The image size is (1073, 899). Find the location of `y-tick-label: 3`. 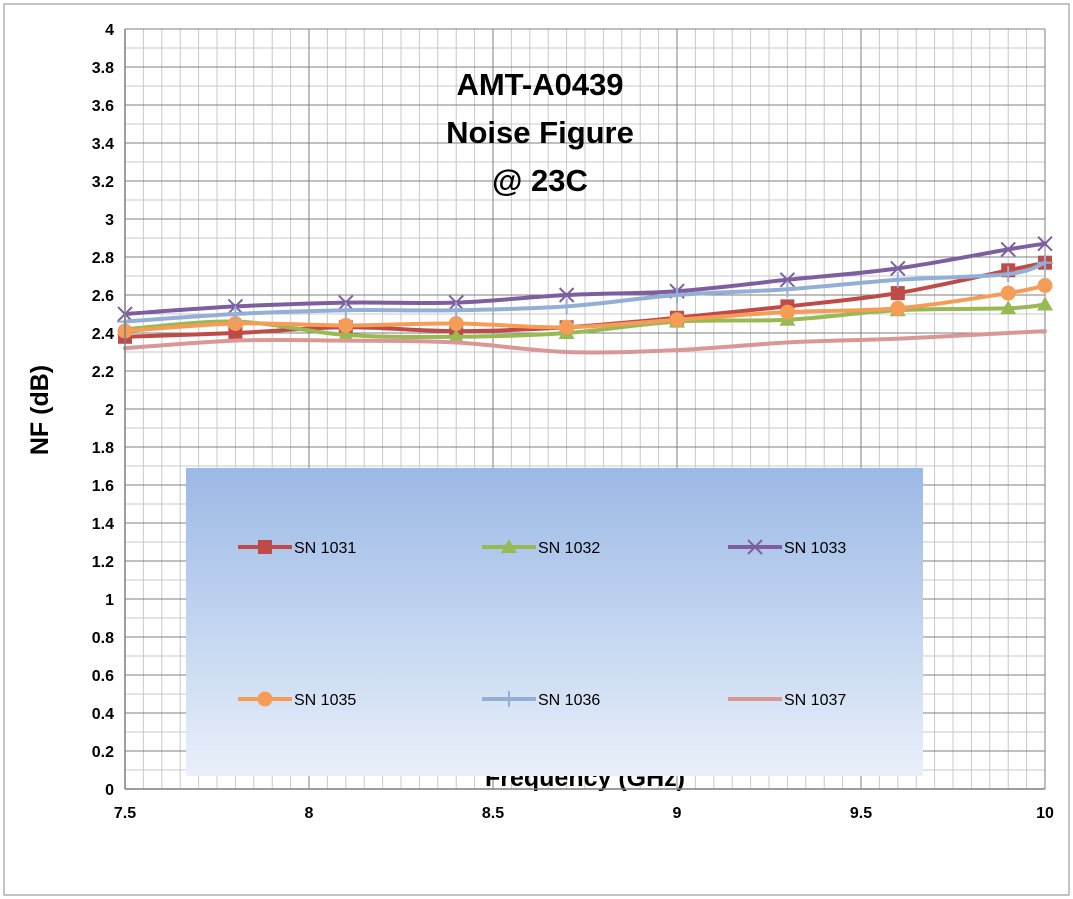

y-tick-label: 3 is located at coordinates (109, 220).